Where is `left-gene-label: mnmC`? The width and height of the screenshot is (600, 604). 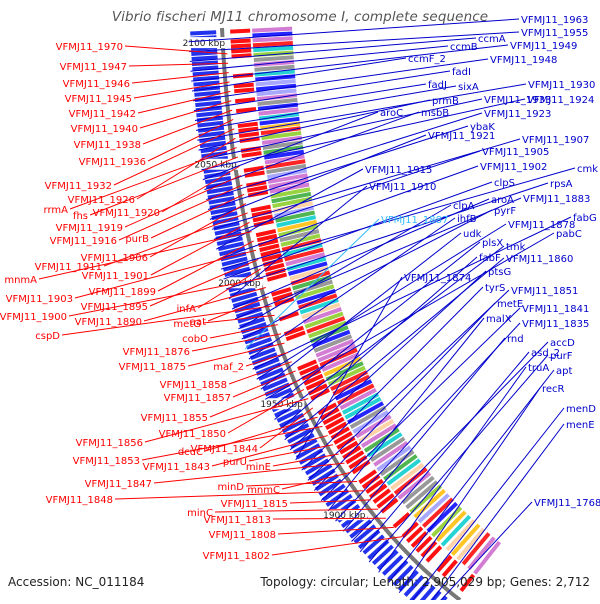
left-gene-label: mnmC is located at coordinates (263, 490).